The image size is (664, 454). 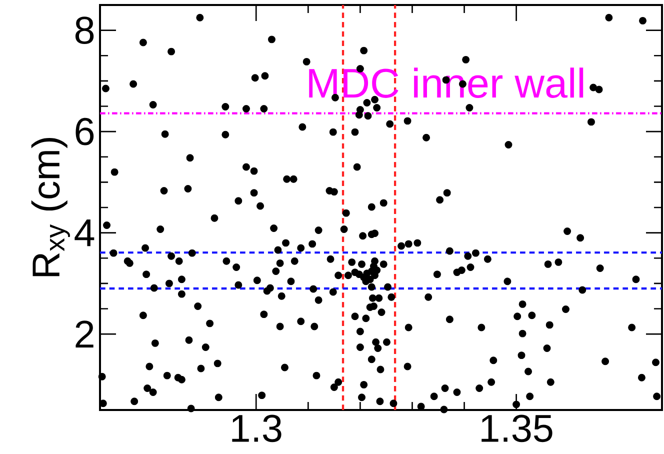 What do you see at coordinates (84, 233) in the screenshot?
I see `y-tick-label: 4` at bounding box center [84, 233].